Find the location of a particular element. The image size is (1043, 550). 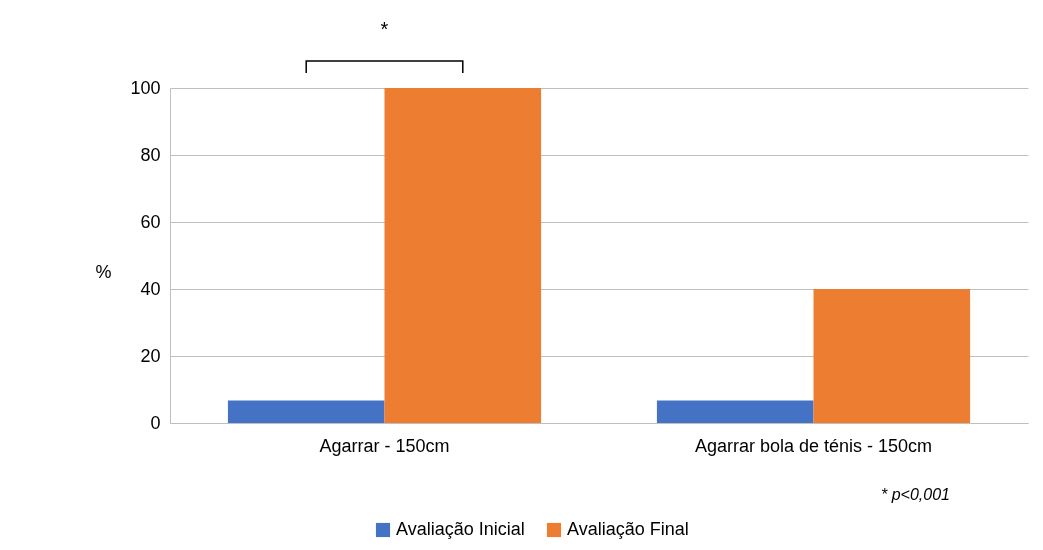

y-tick-label: 100 is located at coordinates (145, 87).